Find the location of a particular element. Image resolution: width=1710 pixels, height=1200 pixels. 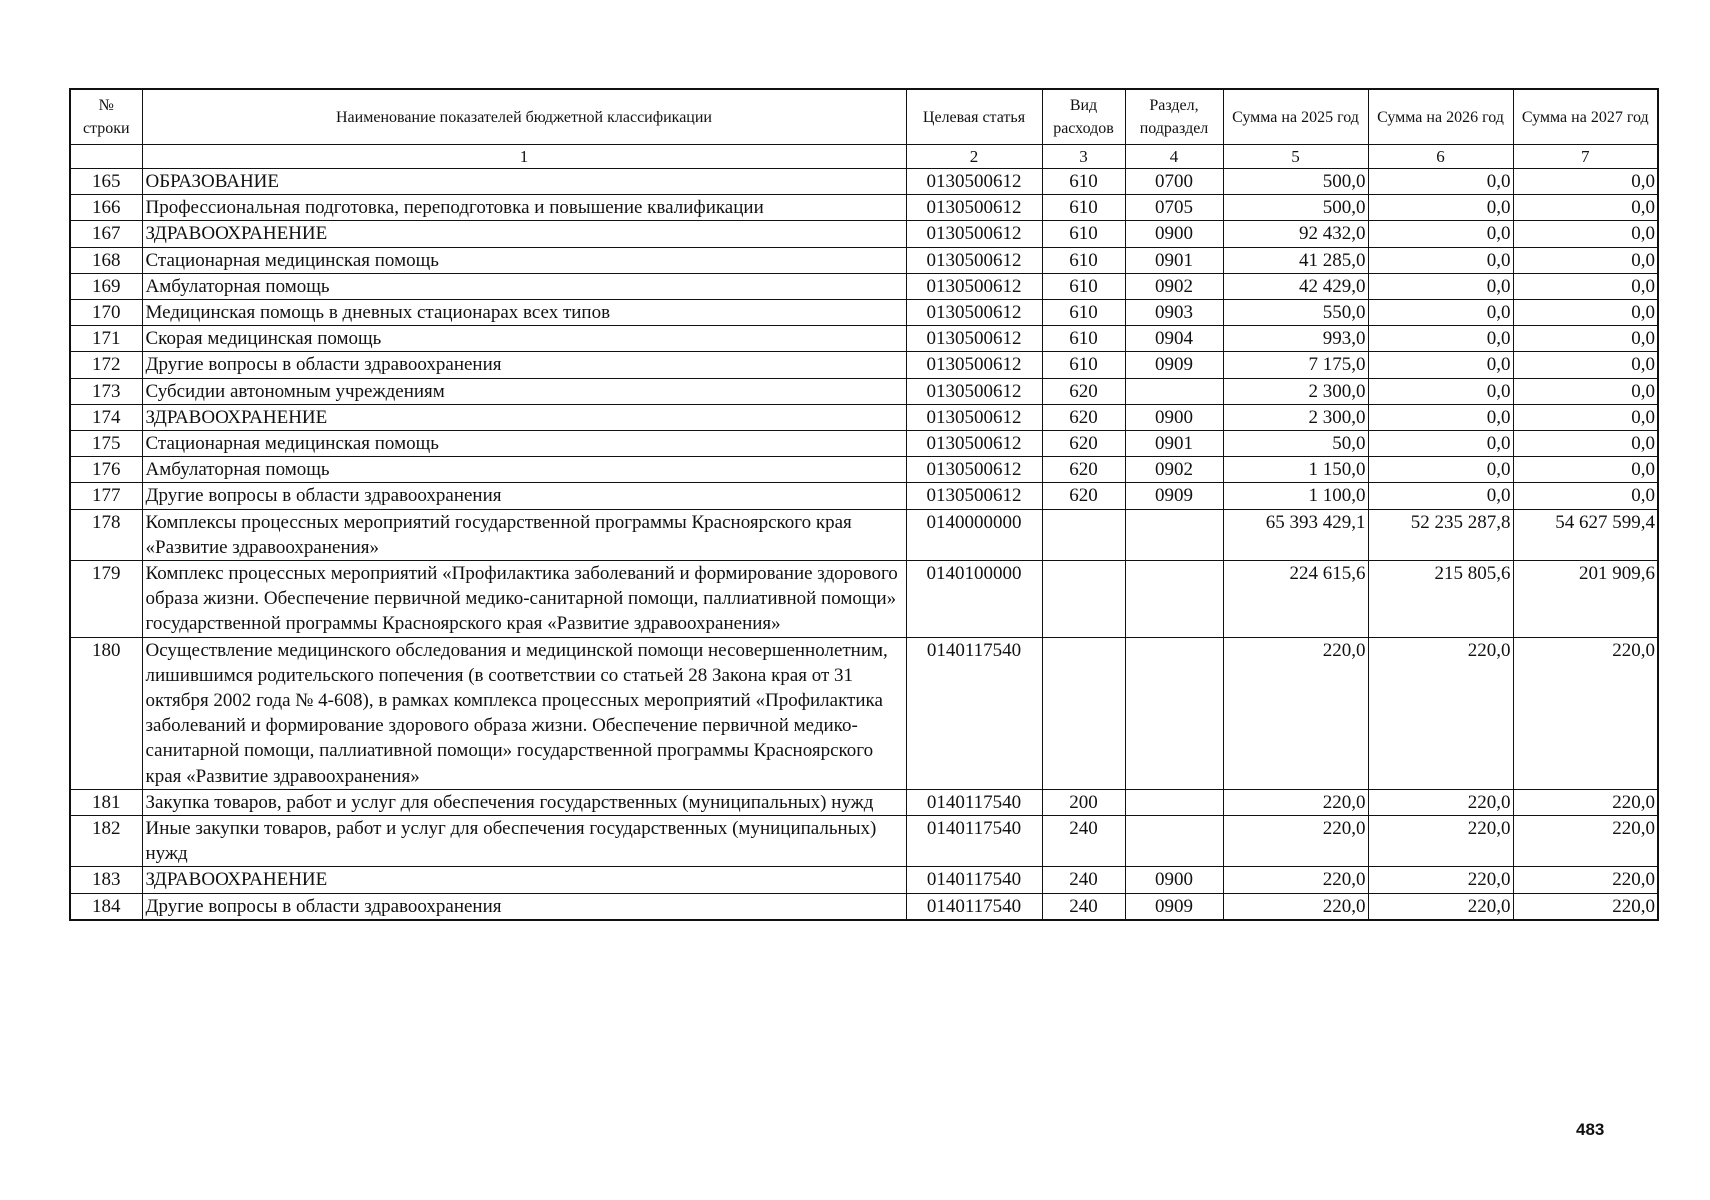

column-index is located at coordinates (106, 156).